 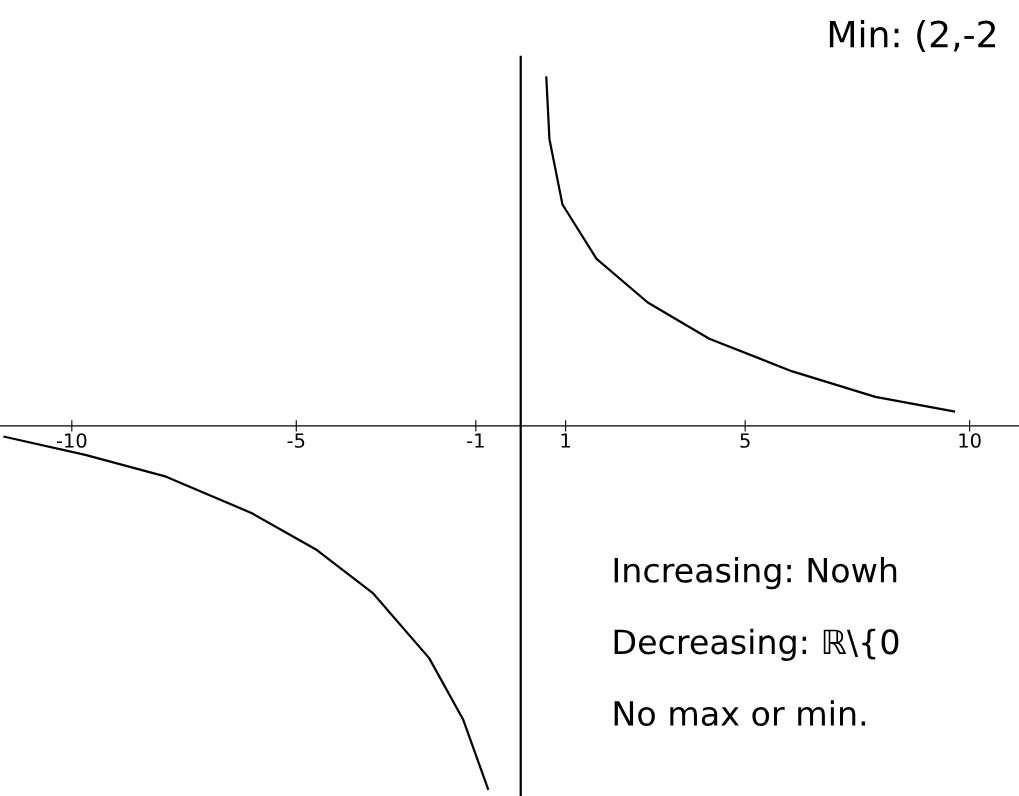 What do you see at coordinates (71, 440) in the screenshot?
I see `x-tick-label: -10` at bounding box center [71, 440].